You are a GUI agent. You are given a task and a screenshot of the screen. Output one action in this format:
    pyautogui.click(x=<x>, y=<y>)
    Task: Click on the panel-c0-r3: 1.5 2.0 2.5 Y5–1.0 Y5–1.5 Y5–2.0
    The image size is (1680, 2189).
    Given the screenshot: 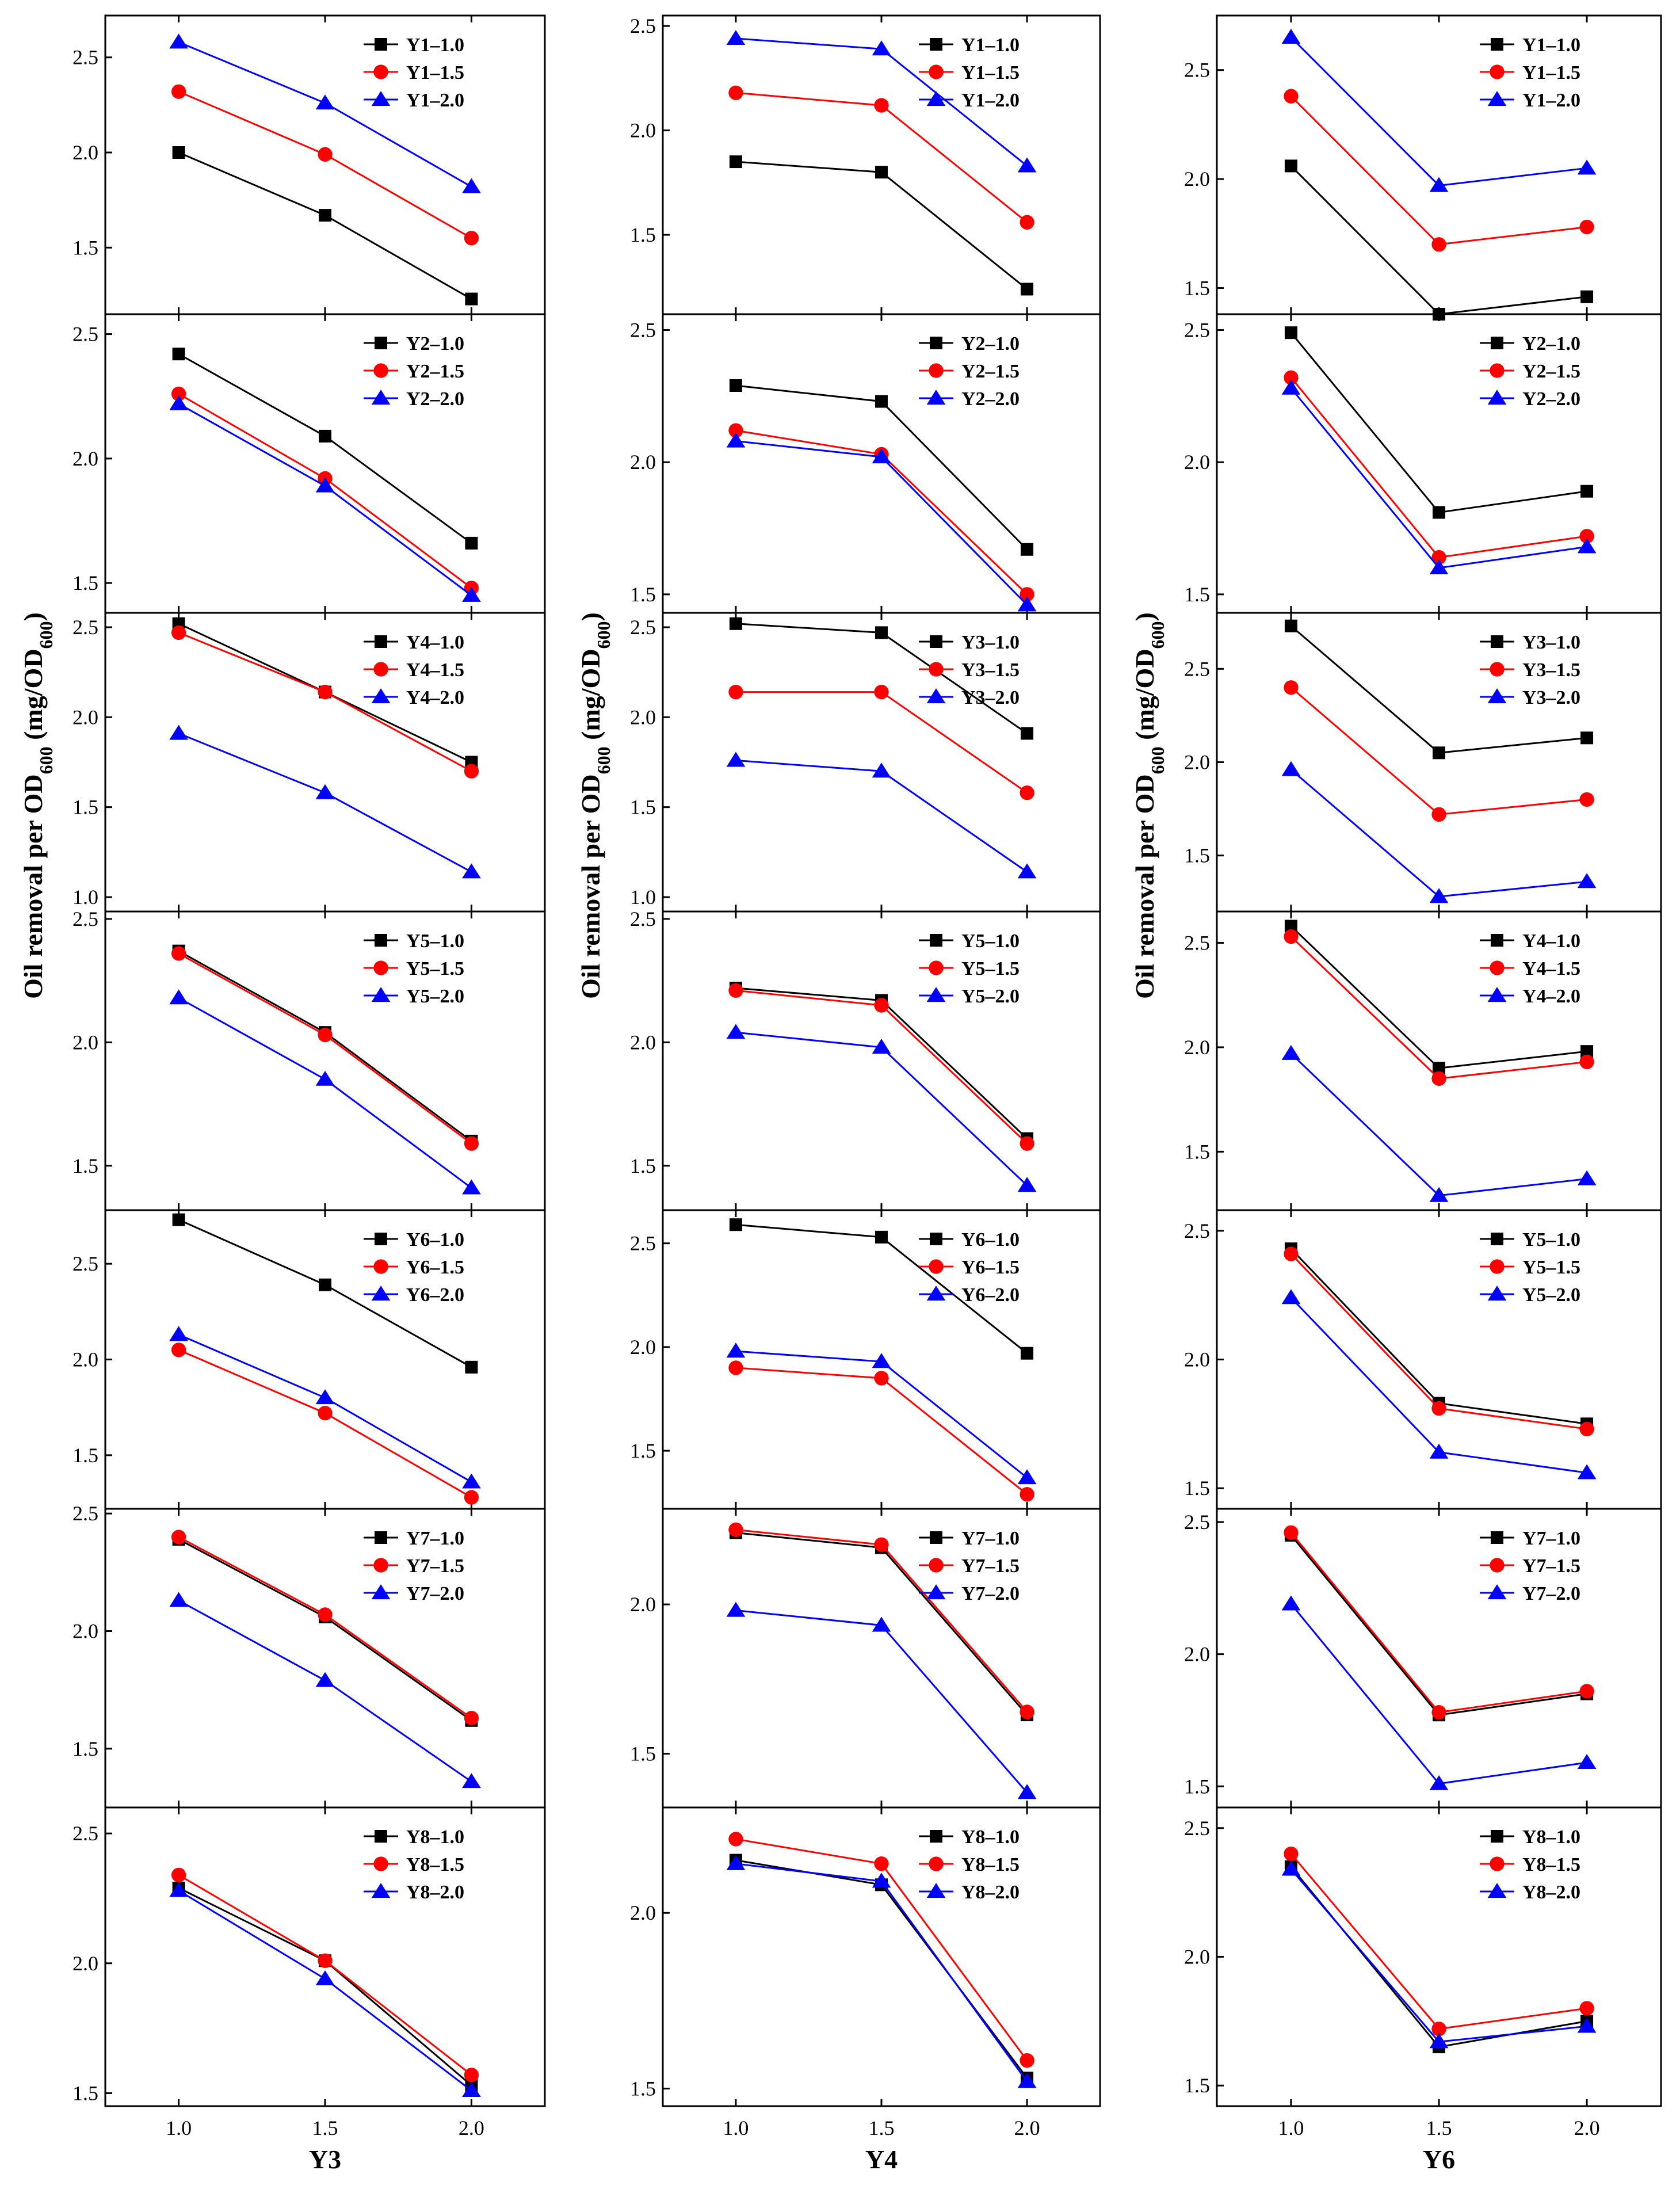 What is the action you would take?
    pyautogui.click(x=309, y=1059)
    